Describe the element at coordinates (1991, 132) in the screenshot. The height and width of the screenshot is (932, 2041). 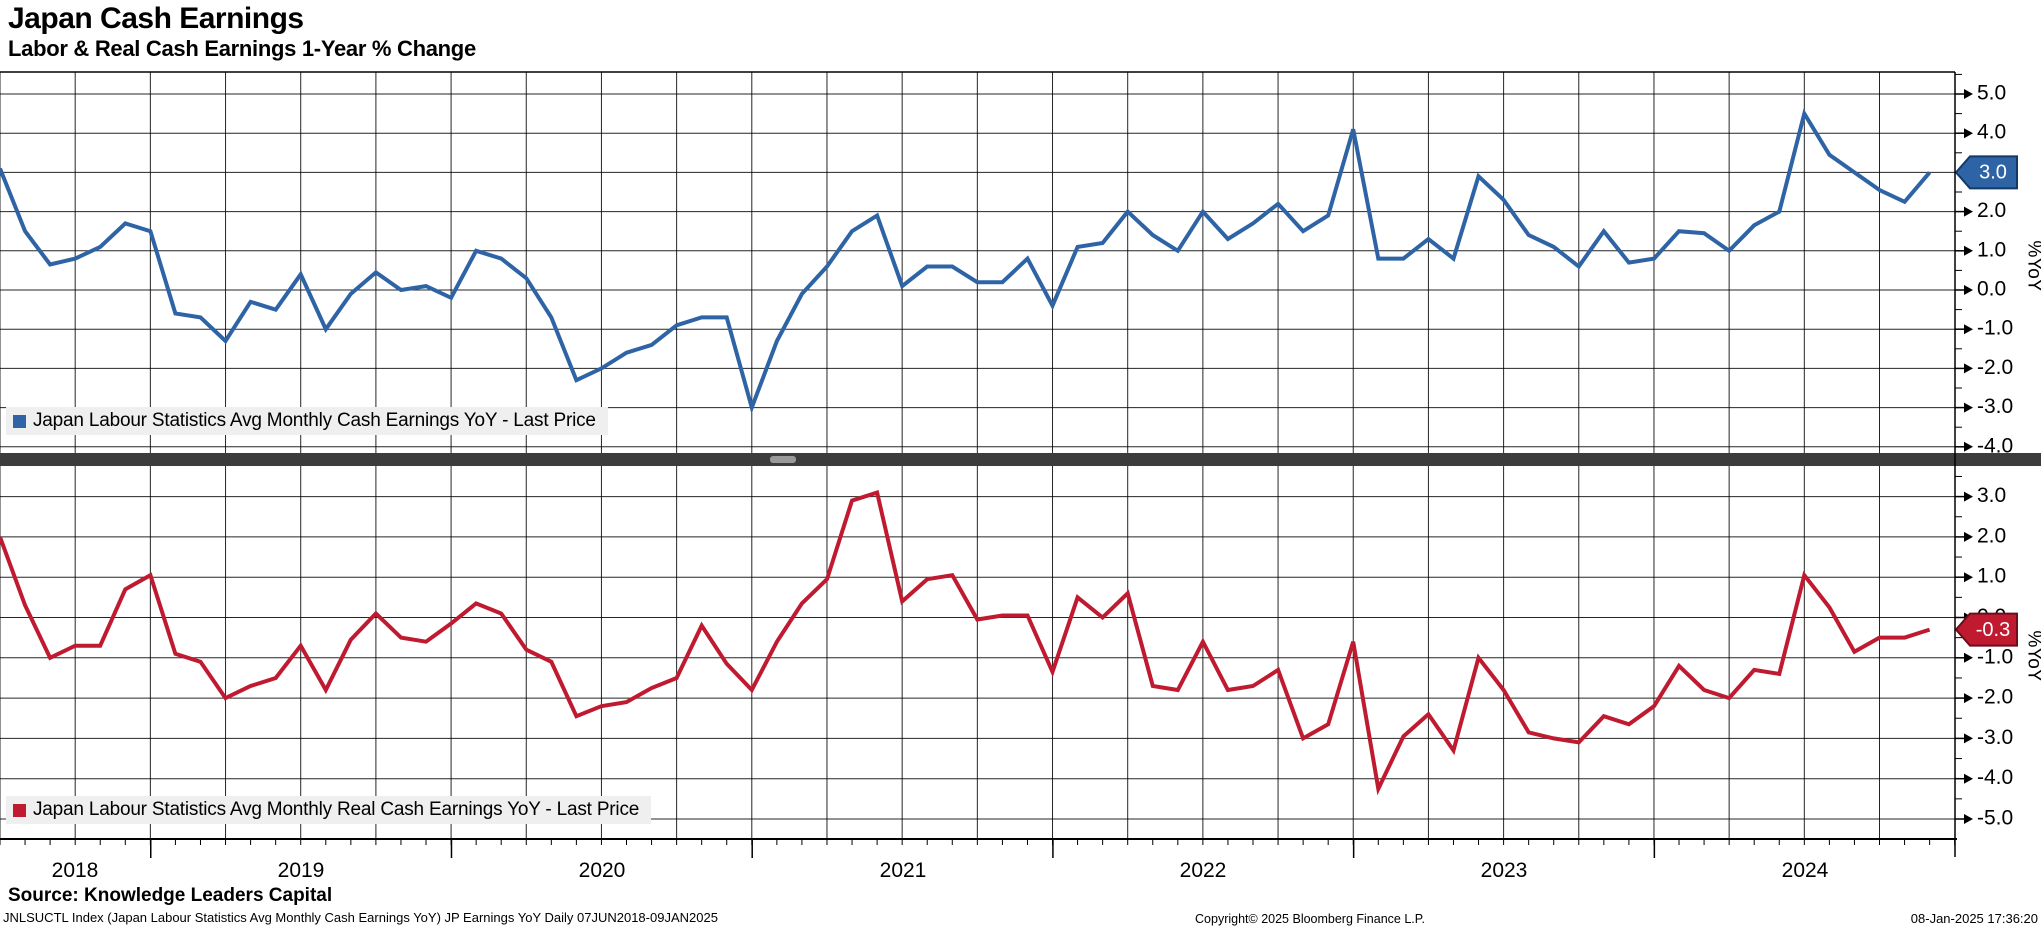
I see `y-tick-label: 4.0` at that location.